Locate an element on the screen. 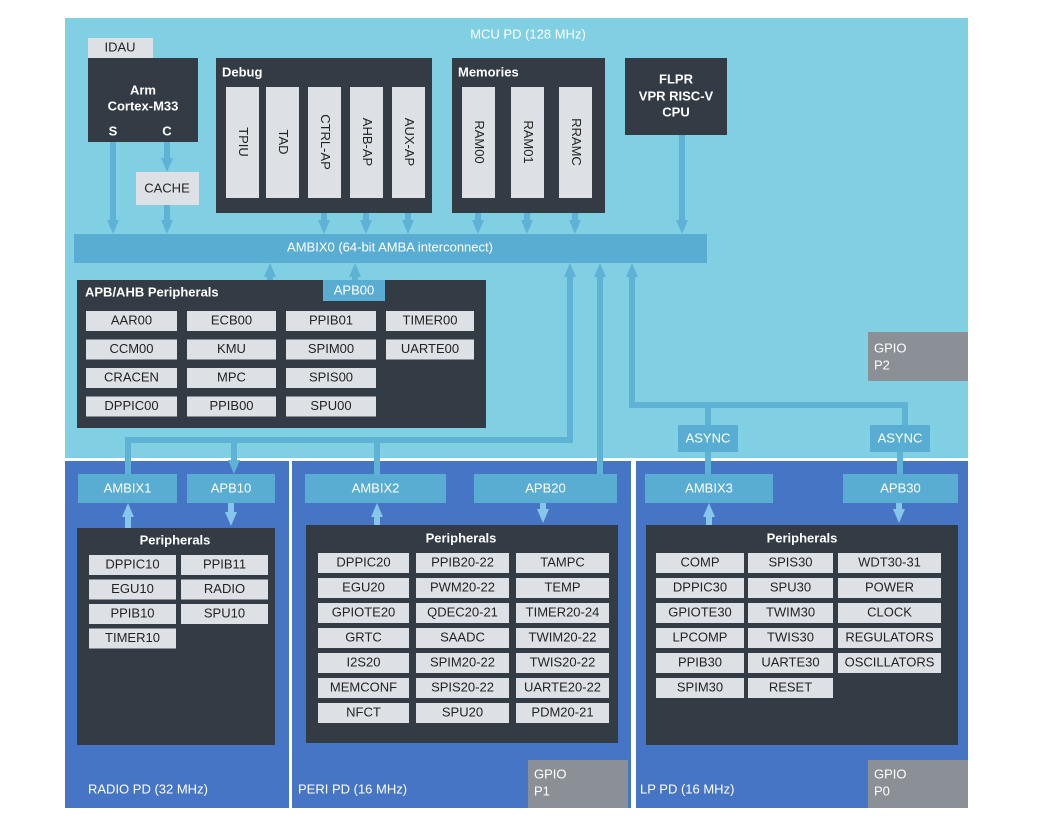  peripheral-label: SPU30 is located at coordinates (790, 586).